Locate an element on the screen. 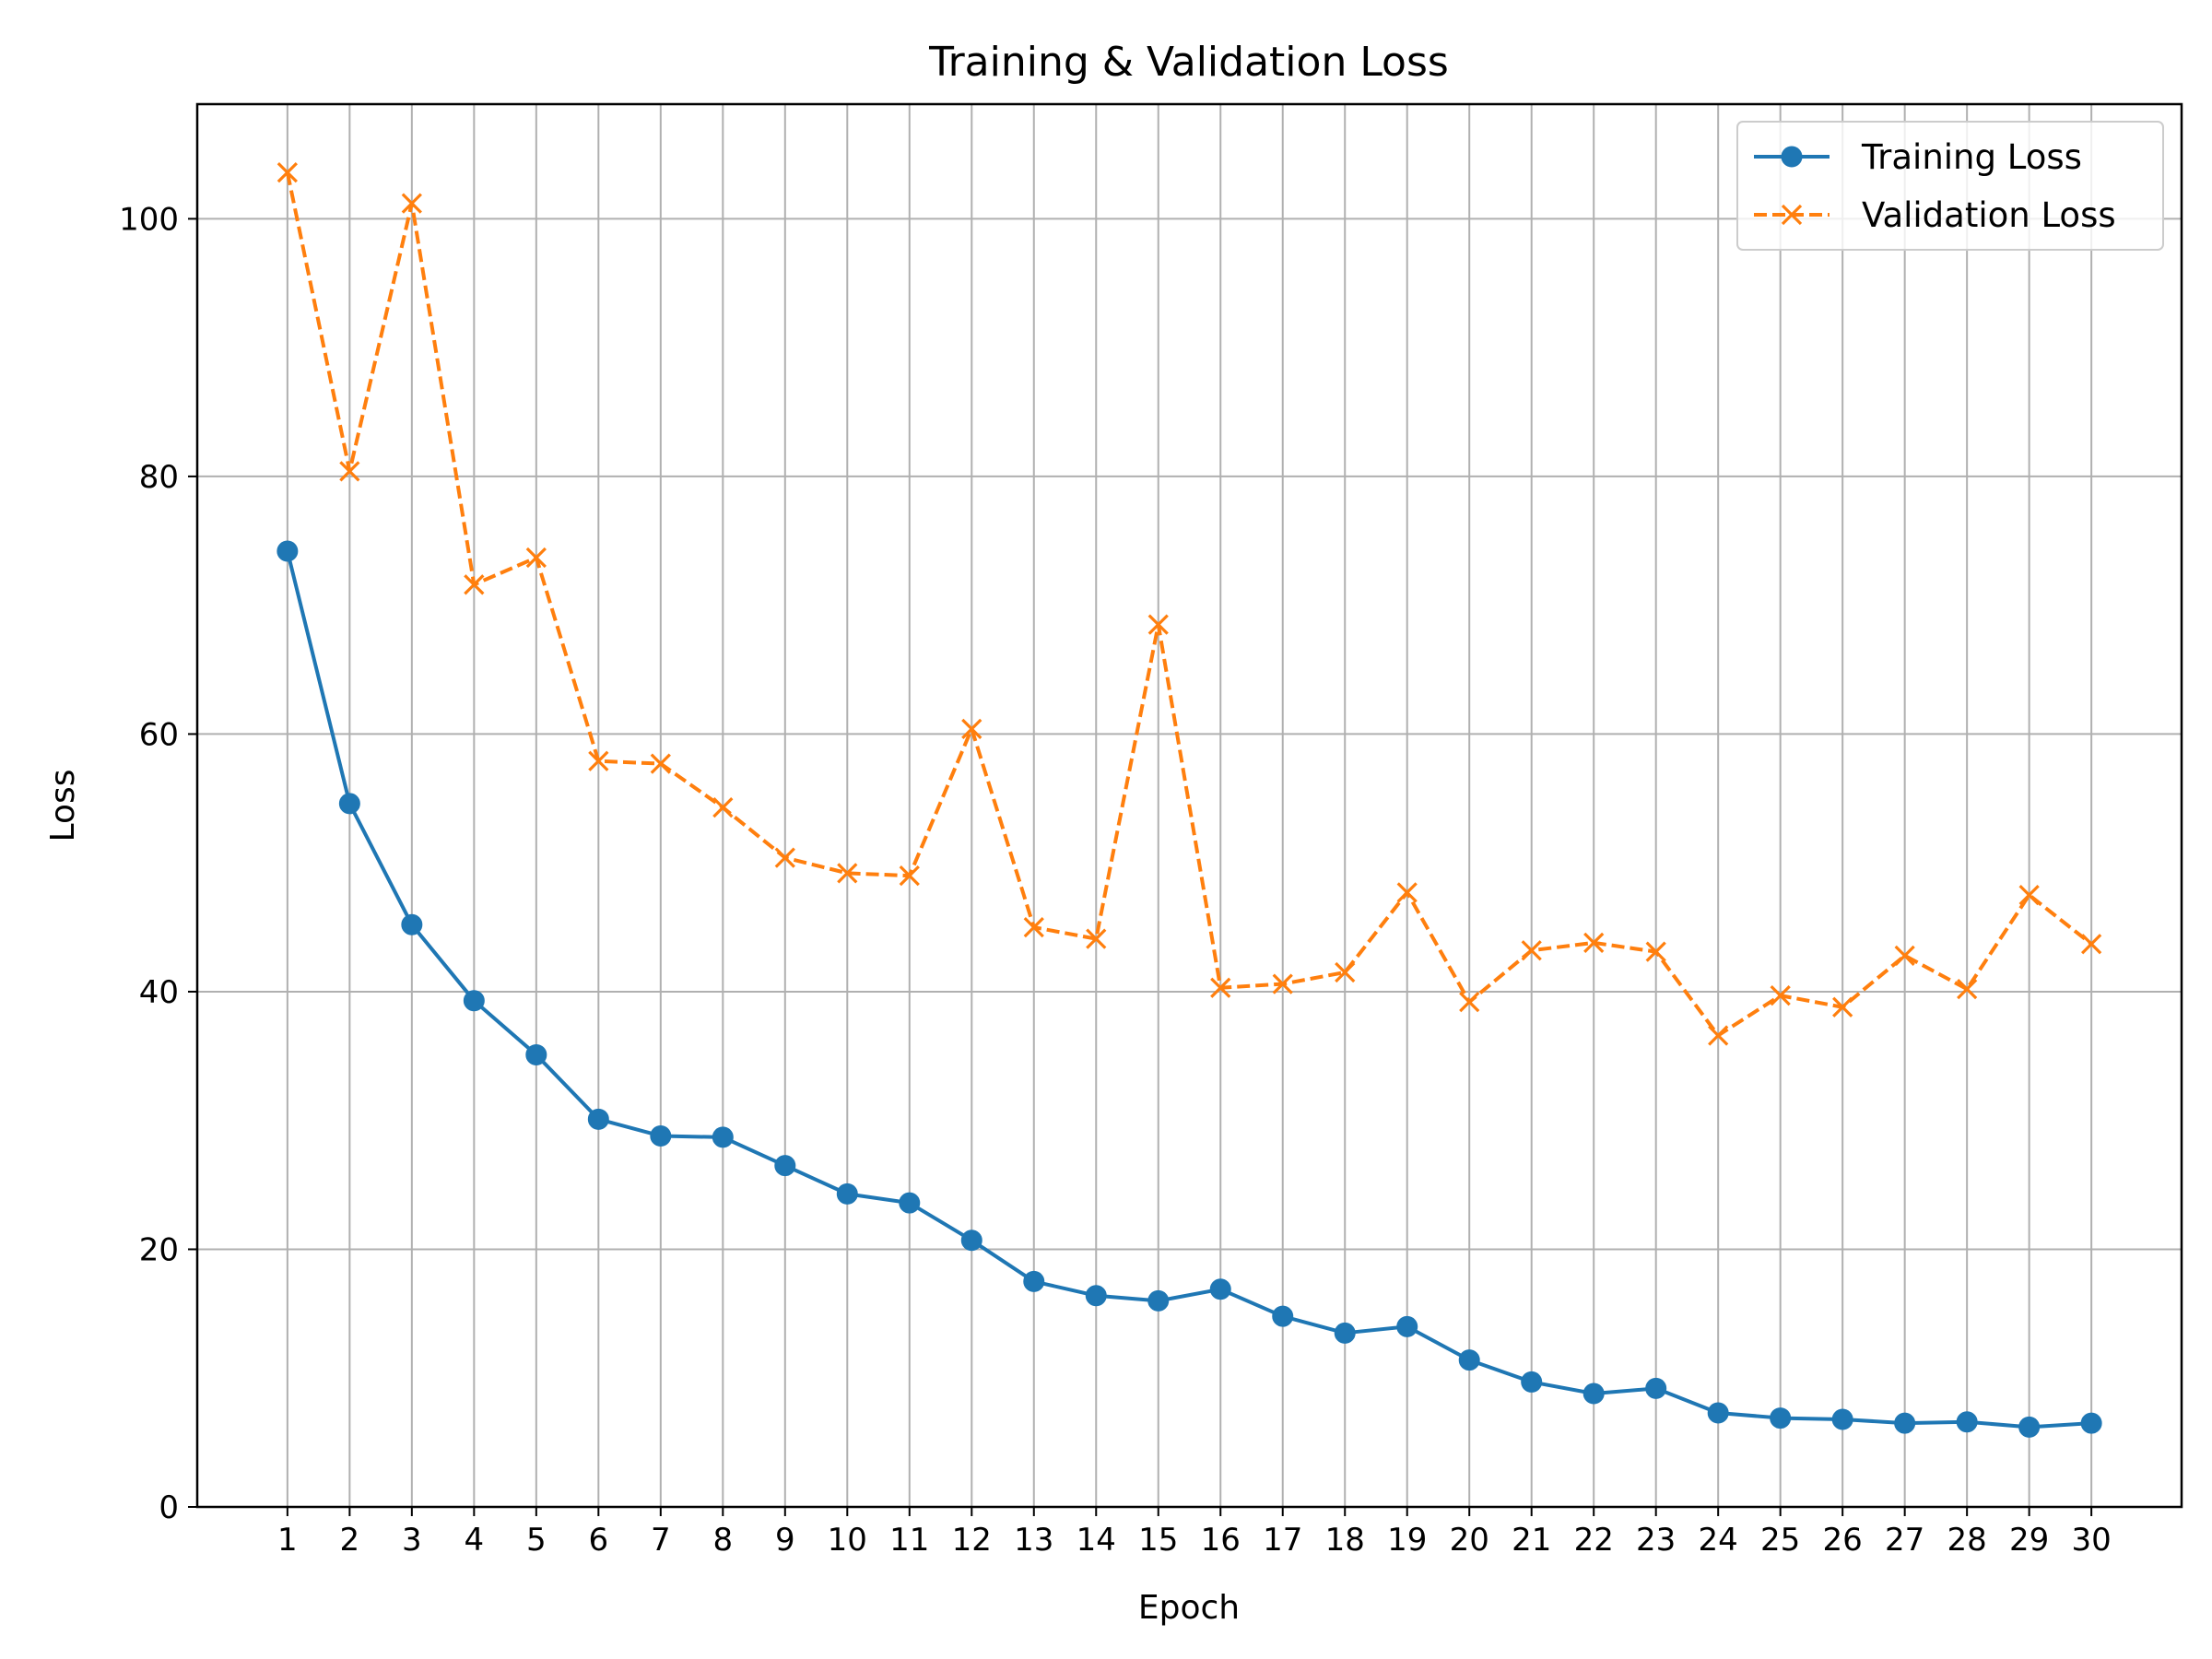 The height and width of the screenshot is (1659, 2212). chart-title: Training & Validation Loss is located at coordinates (1188, 62).